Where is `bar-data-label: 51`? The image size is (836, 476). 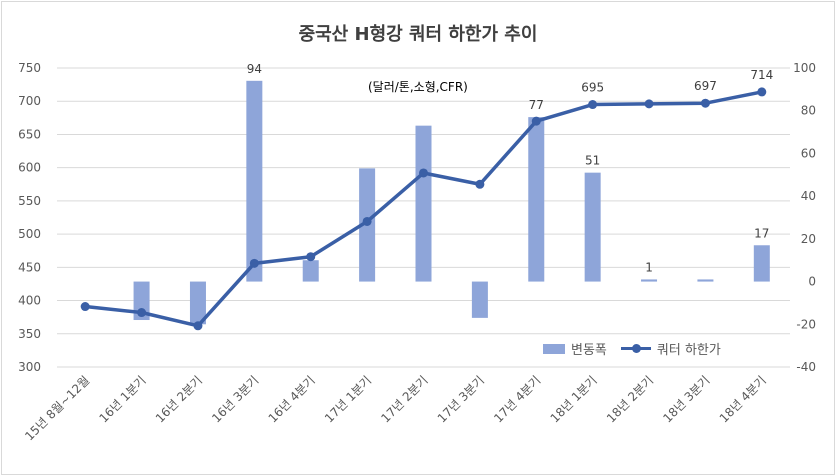
bar-data-label: 51 is located at coordinates (592, 161).